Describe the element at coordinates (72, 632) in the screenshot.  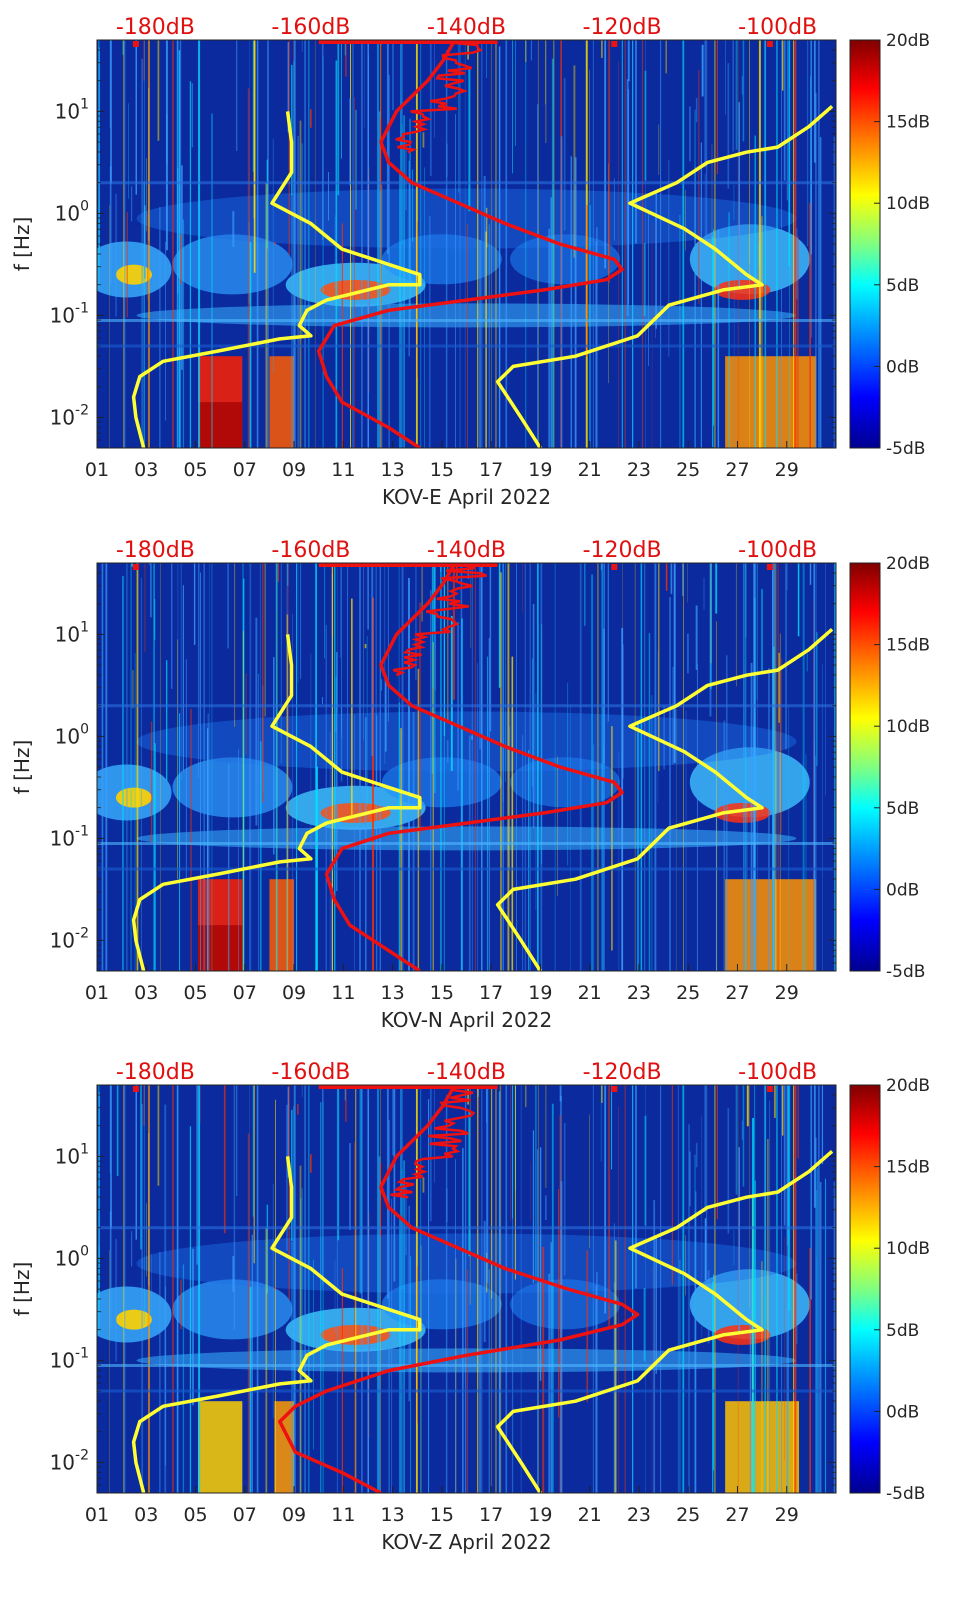
I see `y-tick-label: 10¹` at that location.